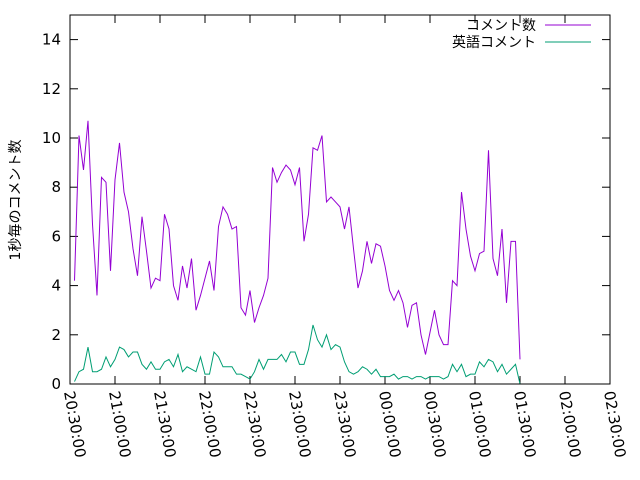 The image size is (640, 480). Describe the element at coordinates (56, 384) in the screenshot. I see `y-tick-label: 0` at that location.